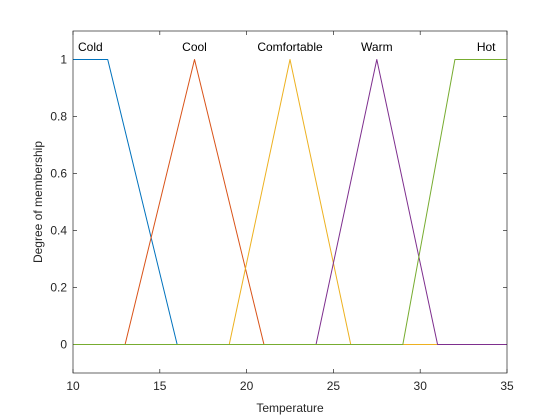 The height and width of the screenshot is (420, 560). I want to click on x-tick-label: 25, so click(334, 386).